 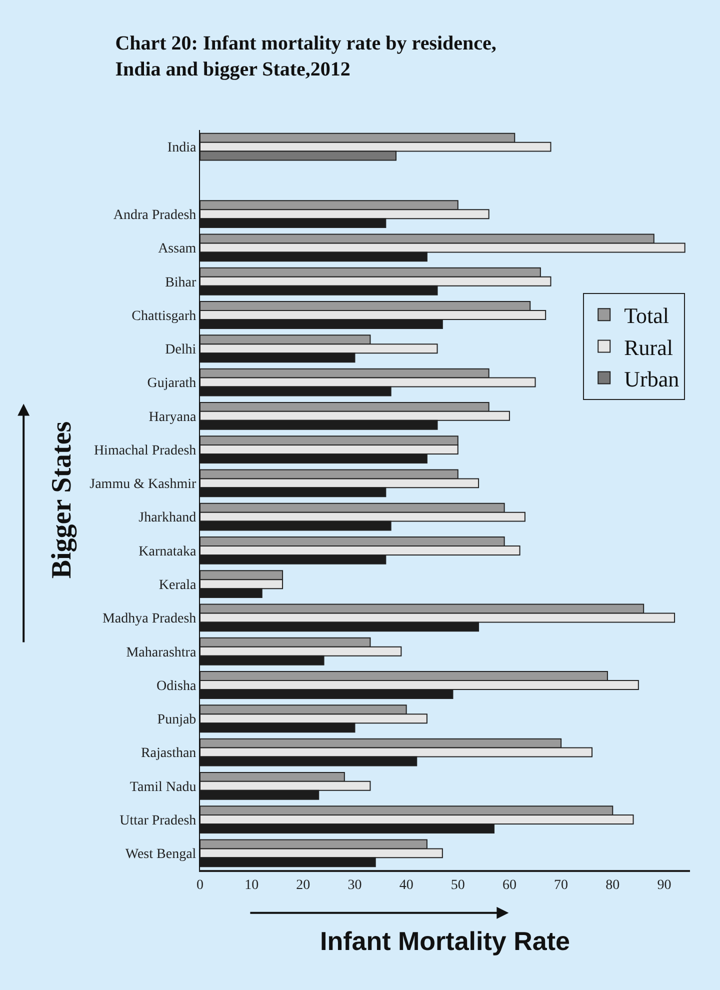 I want to click on y-tick-label: Odisha, so click(x=176, y=686).